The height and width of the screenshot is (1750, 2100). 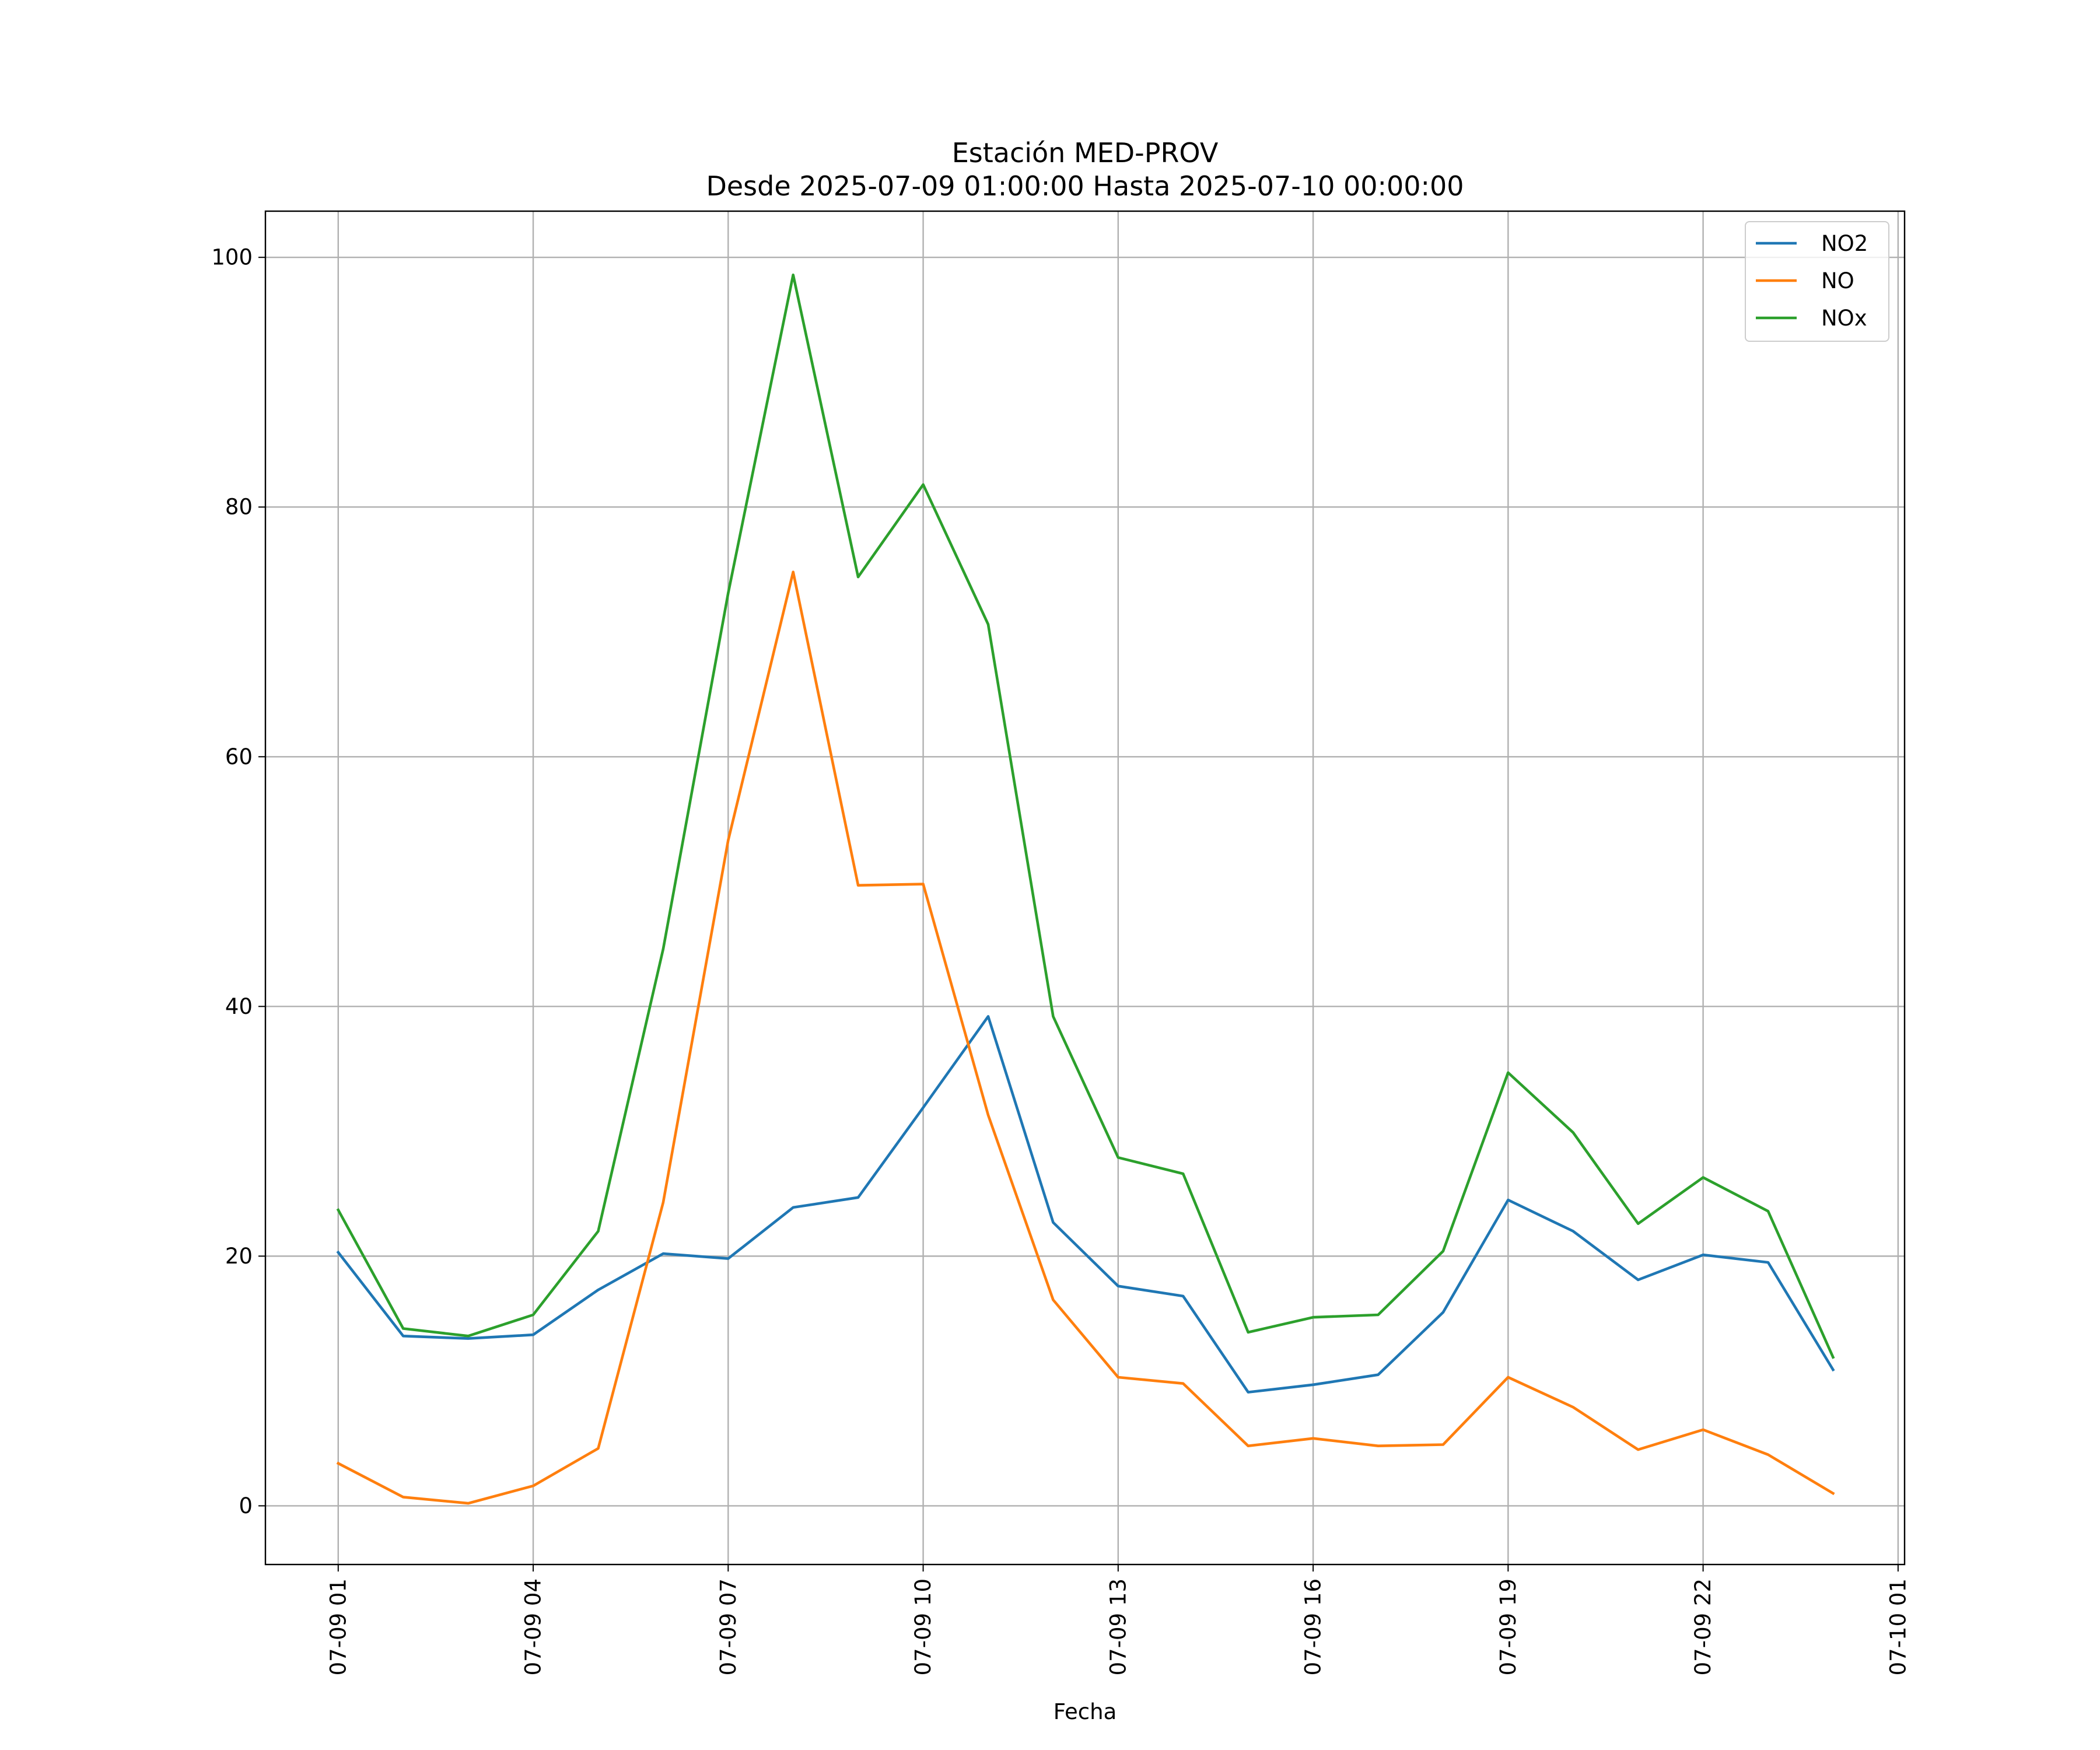 What do you see at coordinates (232, 257) in the screenshot?
I see `y-tick-label: 100` at bounding box center [232, 257].